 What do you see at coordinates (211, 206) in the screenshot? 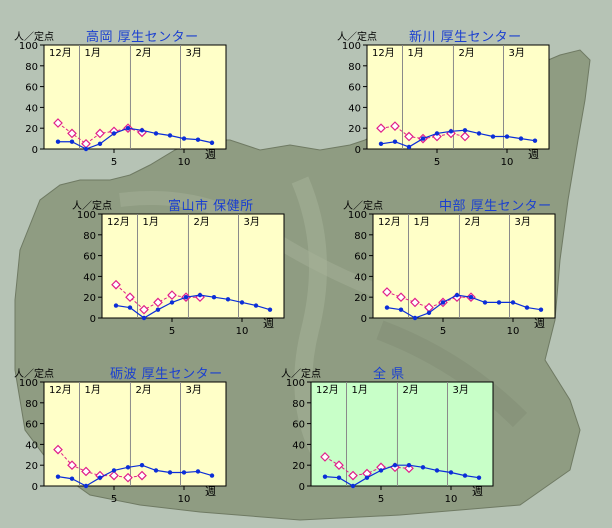
I see `chart-title: 富山市 保健所` at bounding box center [211, 206].